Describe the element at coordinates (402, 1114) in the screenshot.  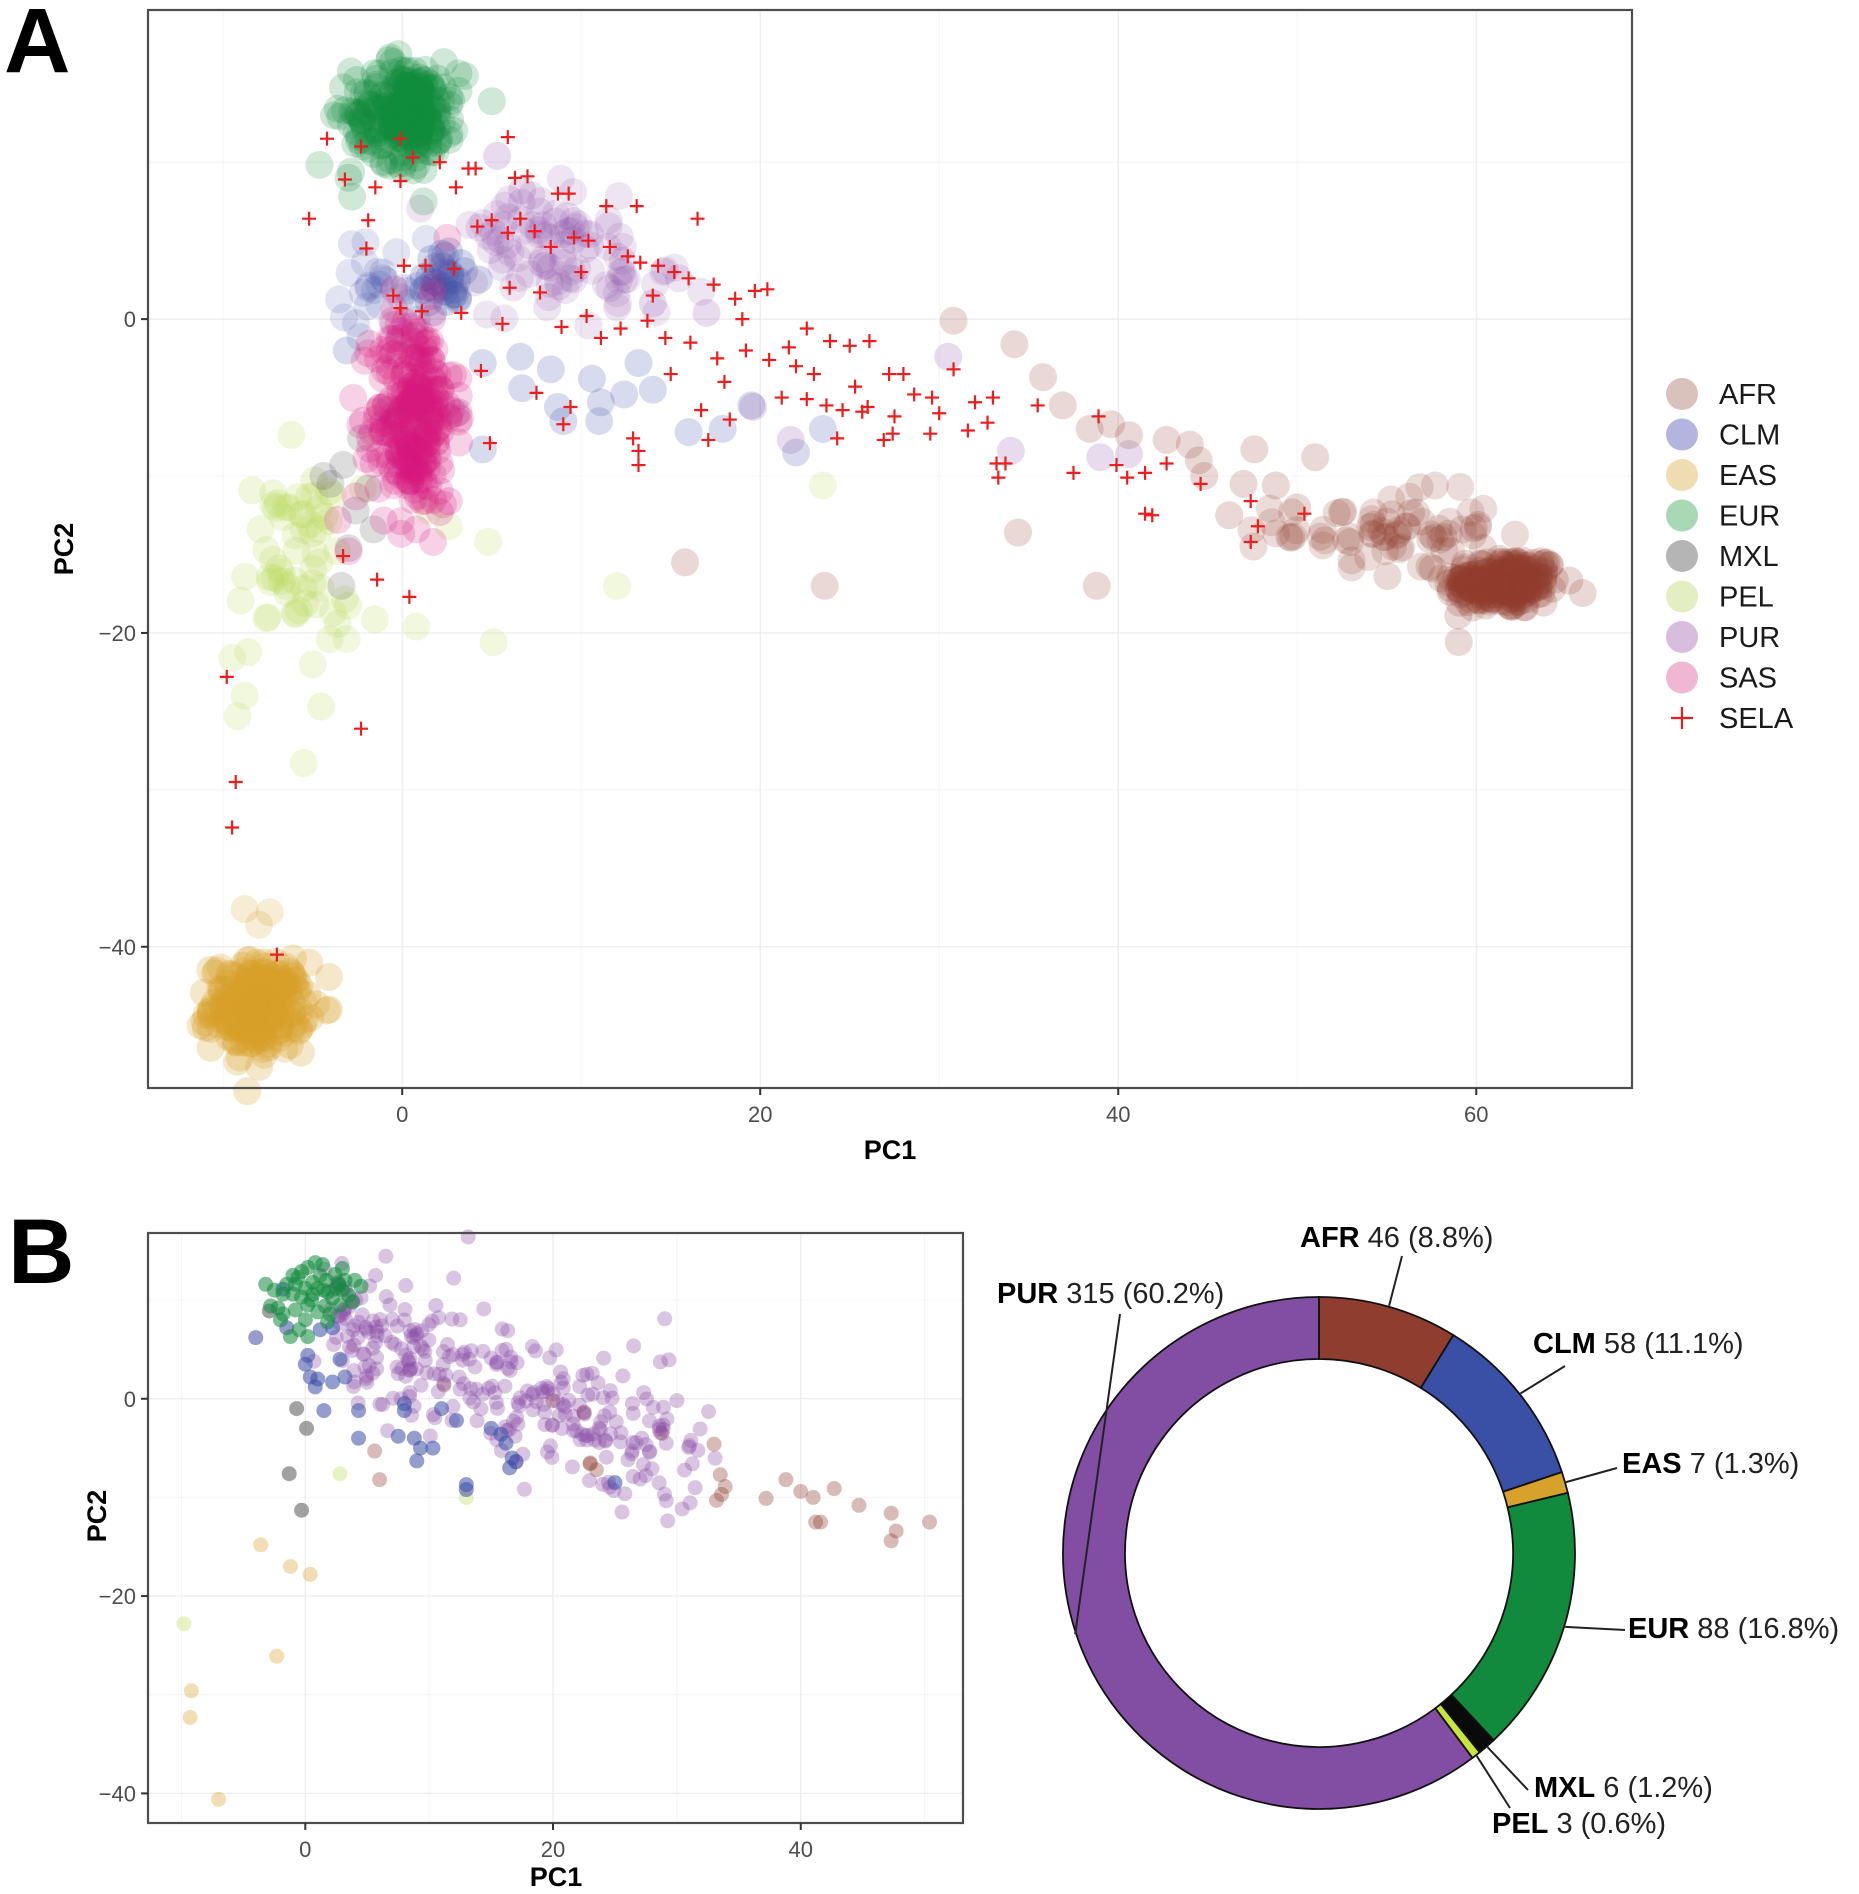
I see `panel-a-x-tick-label: 0` at that location.